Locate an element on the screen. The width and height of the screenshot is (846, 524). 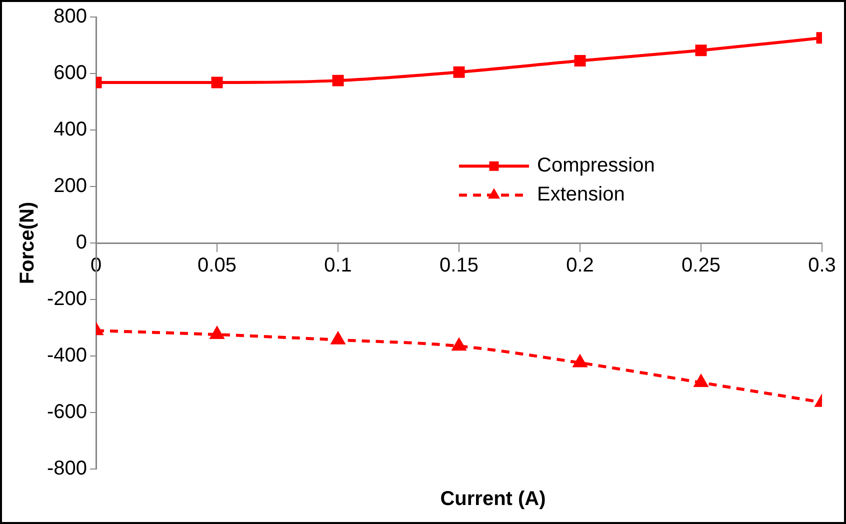
x-tick-label: 0.05 is located at coordinates (217, 265).